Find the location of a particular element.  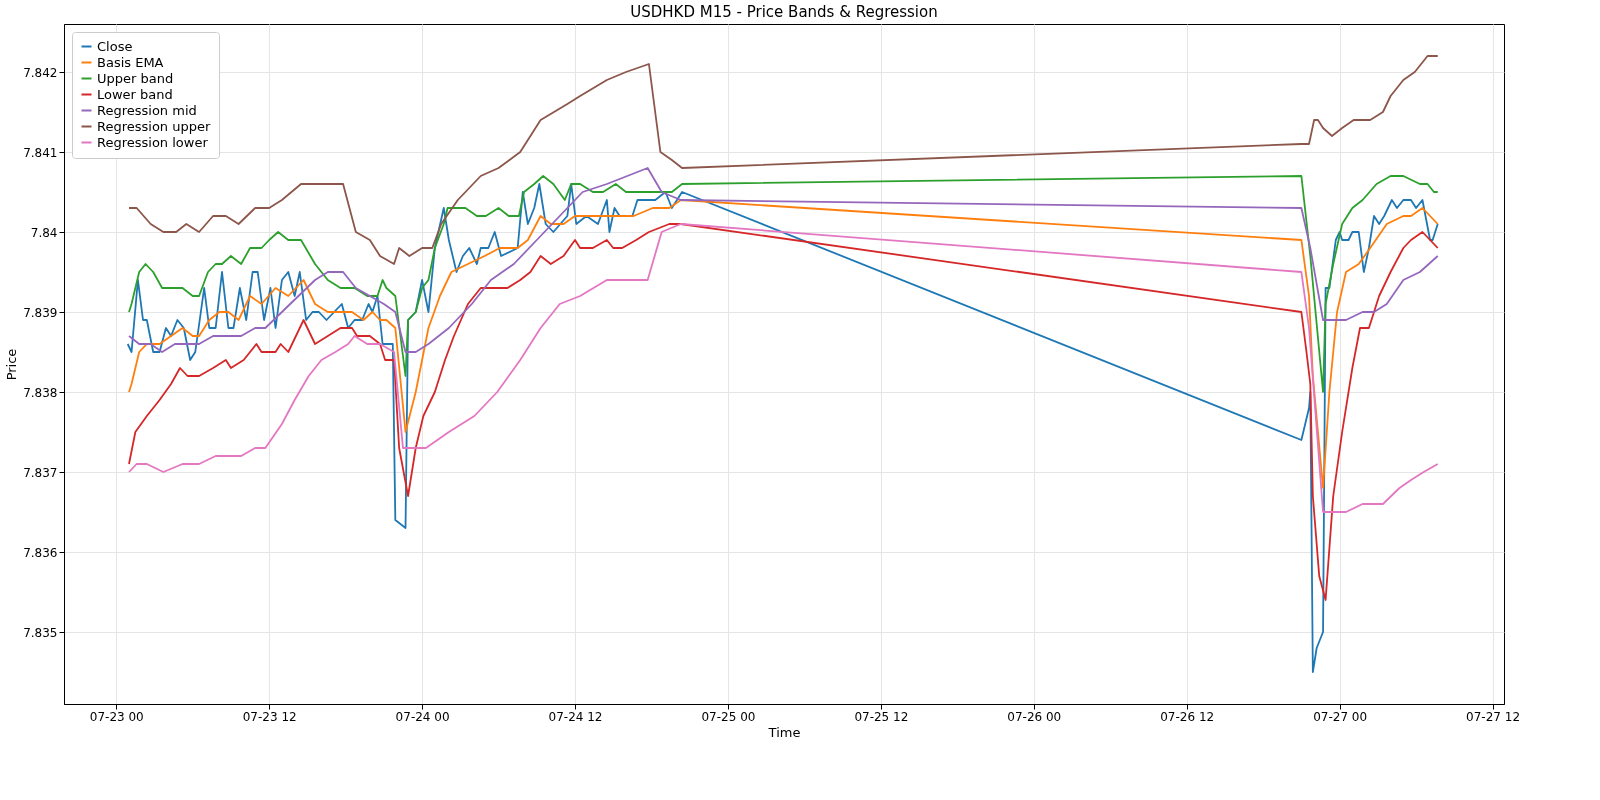

x-axis-title: Time is located at coordinates (784, 732).